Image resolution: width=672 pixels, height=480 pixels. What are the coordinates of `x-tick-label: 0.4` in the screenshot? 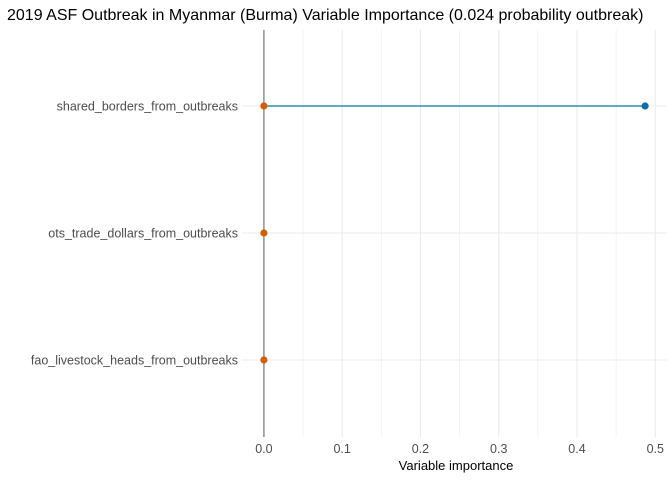 It's located at (576, 449).